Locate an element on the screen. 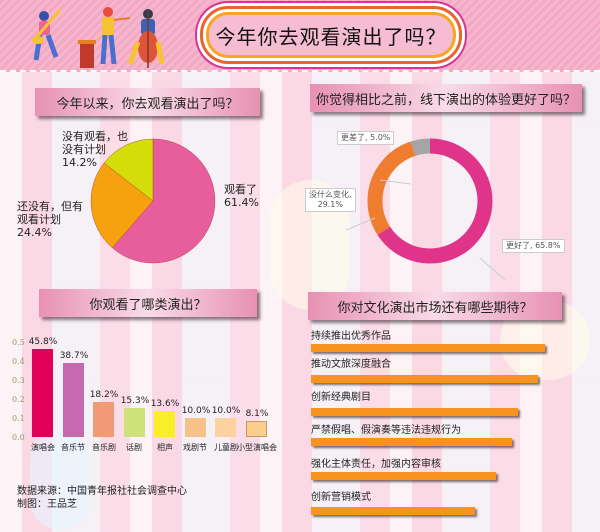 The image size is (600, 532). pie-label-planned-line1: 还没有，但有 is located at coordinates (50, 206).